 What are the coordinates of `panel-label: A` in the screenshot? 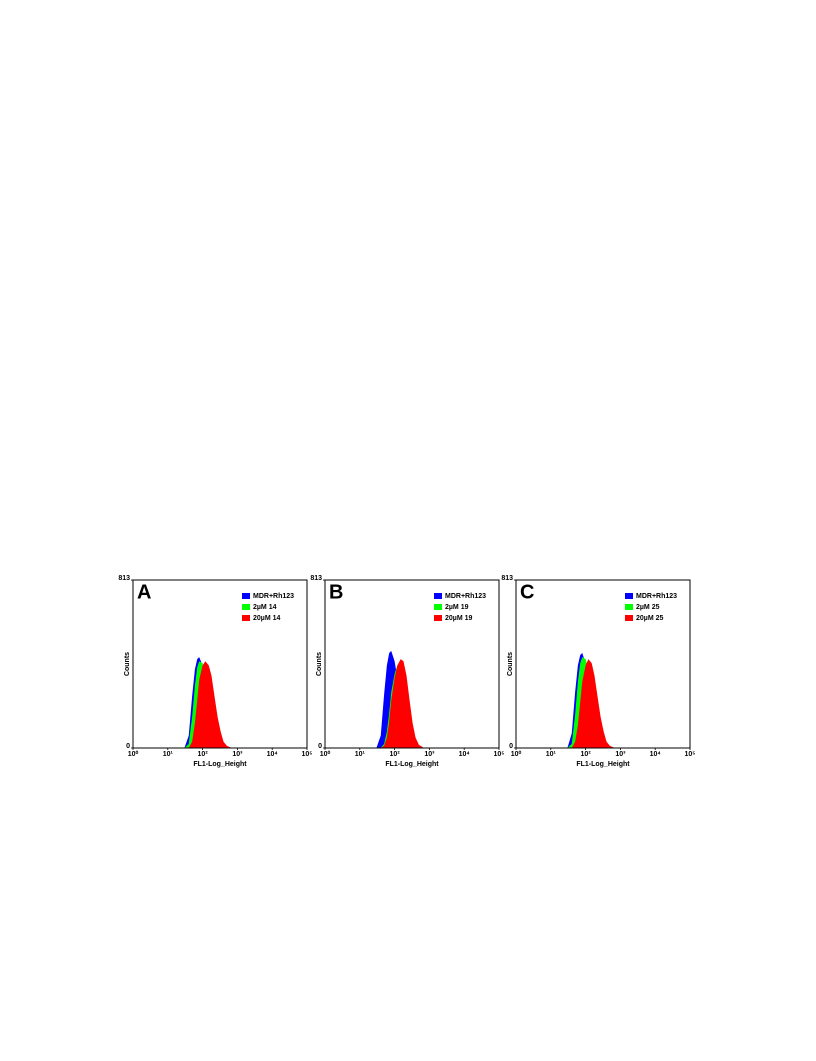 It's located at (144, 592).